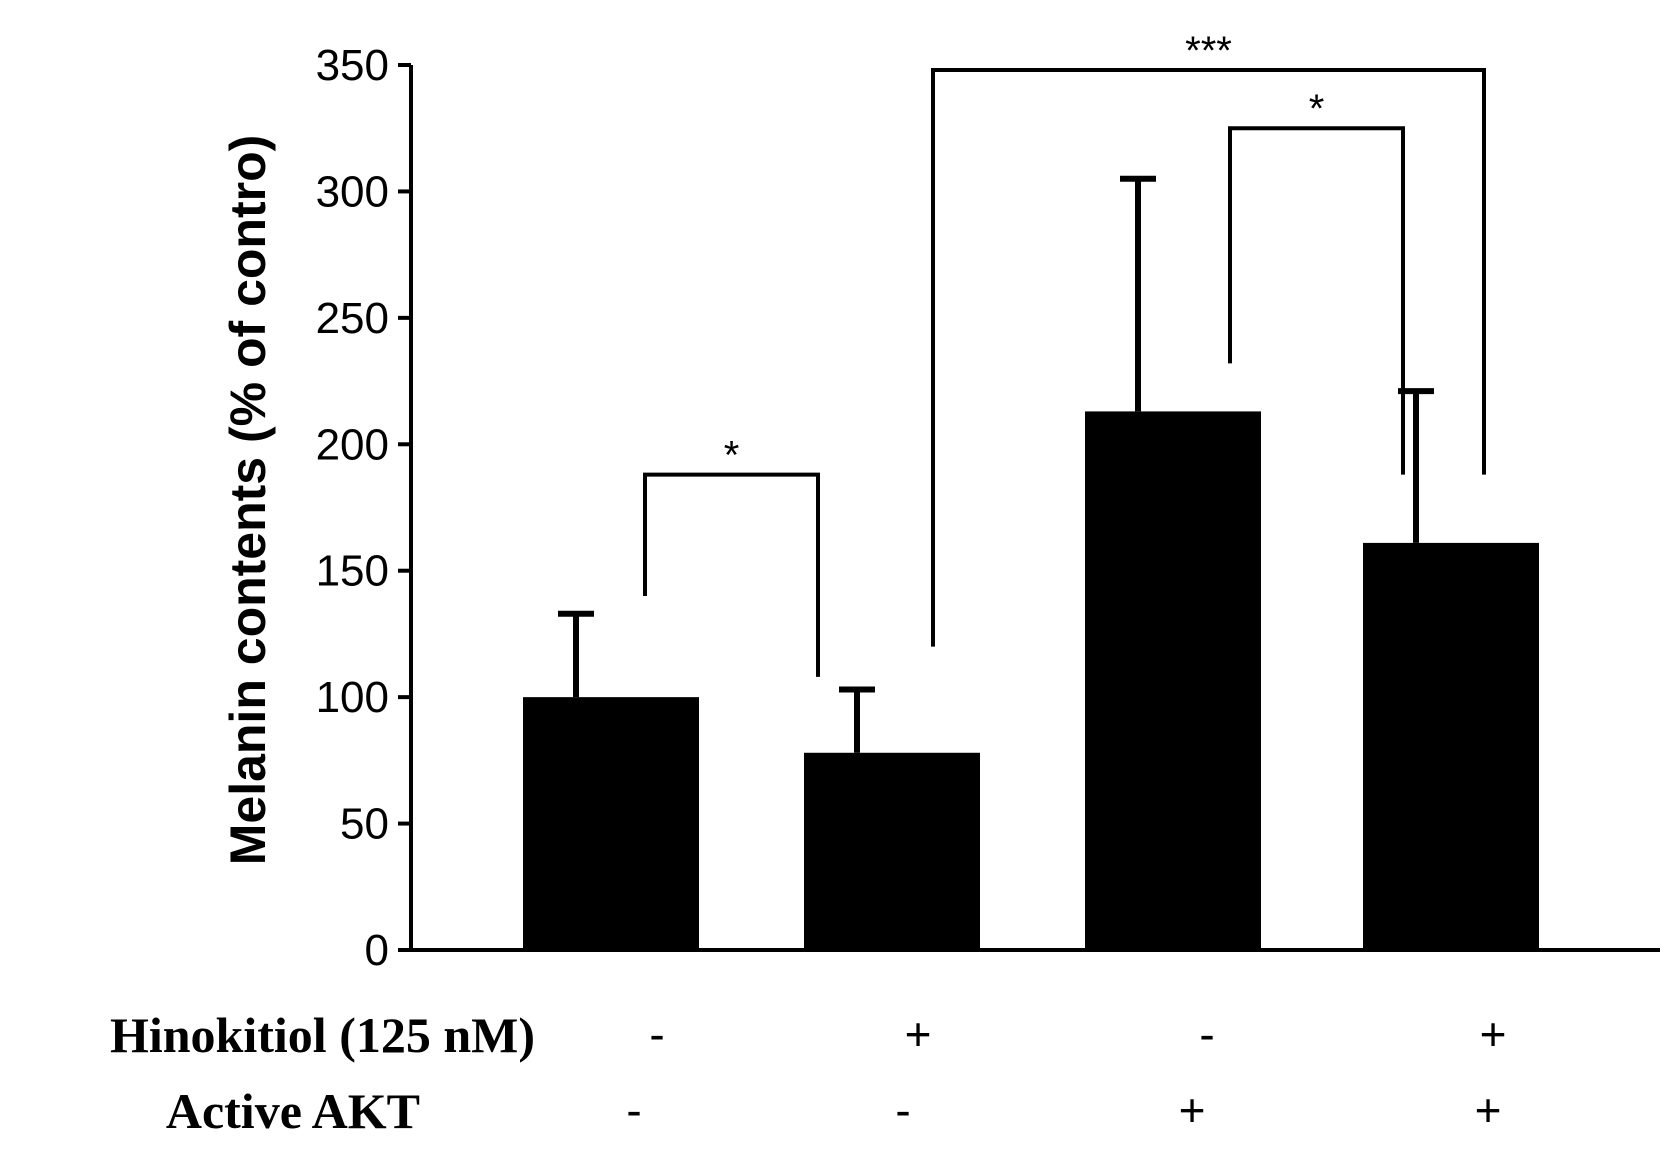  I want to click on y-tick-label: 100, so click(352, 697).